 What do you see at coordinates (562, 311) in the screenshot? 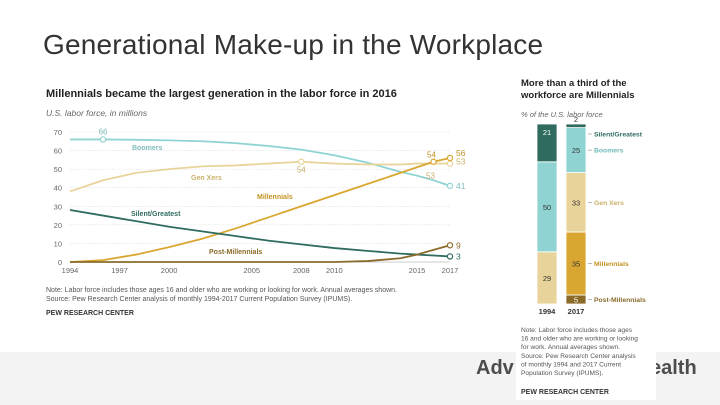
I see `bar-chart-categories: 1994 2017` at bounding box center [562, 311].